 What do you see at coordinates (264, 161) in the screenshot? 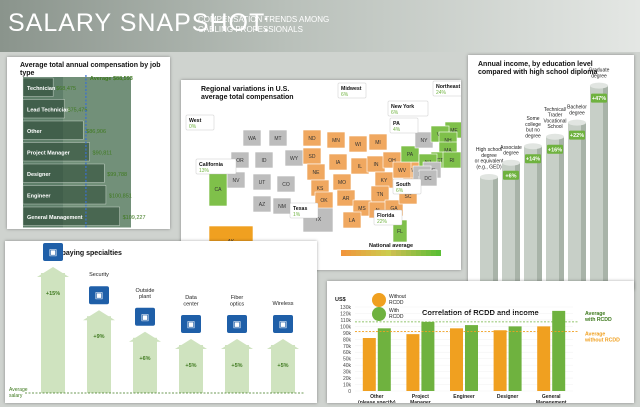
I see `state-label: ID` at bounding box center [264, 161].